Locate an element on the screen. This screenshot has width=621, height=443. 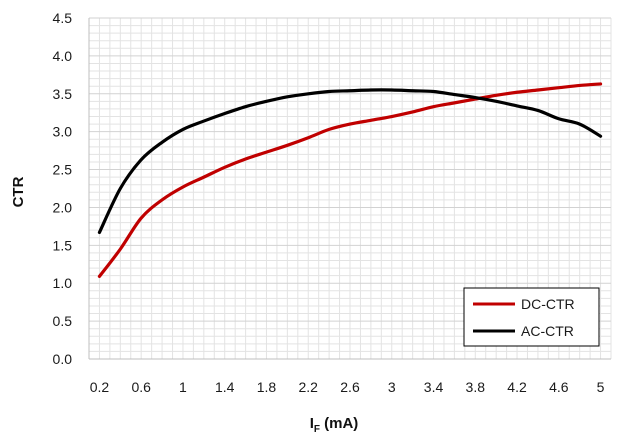
y-tick-label: 4.0 is located at coordinates (63, 56).